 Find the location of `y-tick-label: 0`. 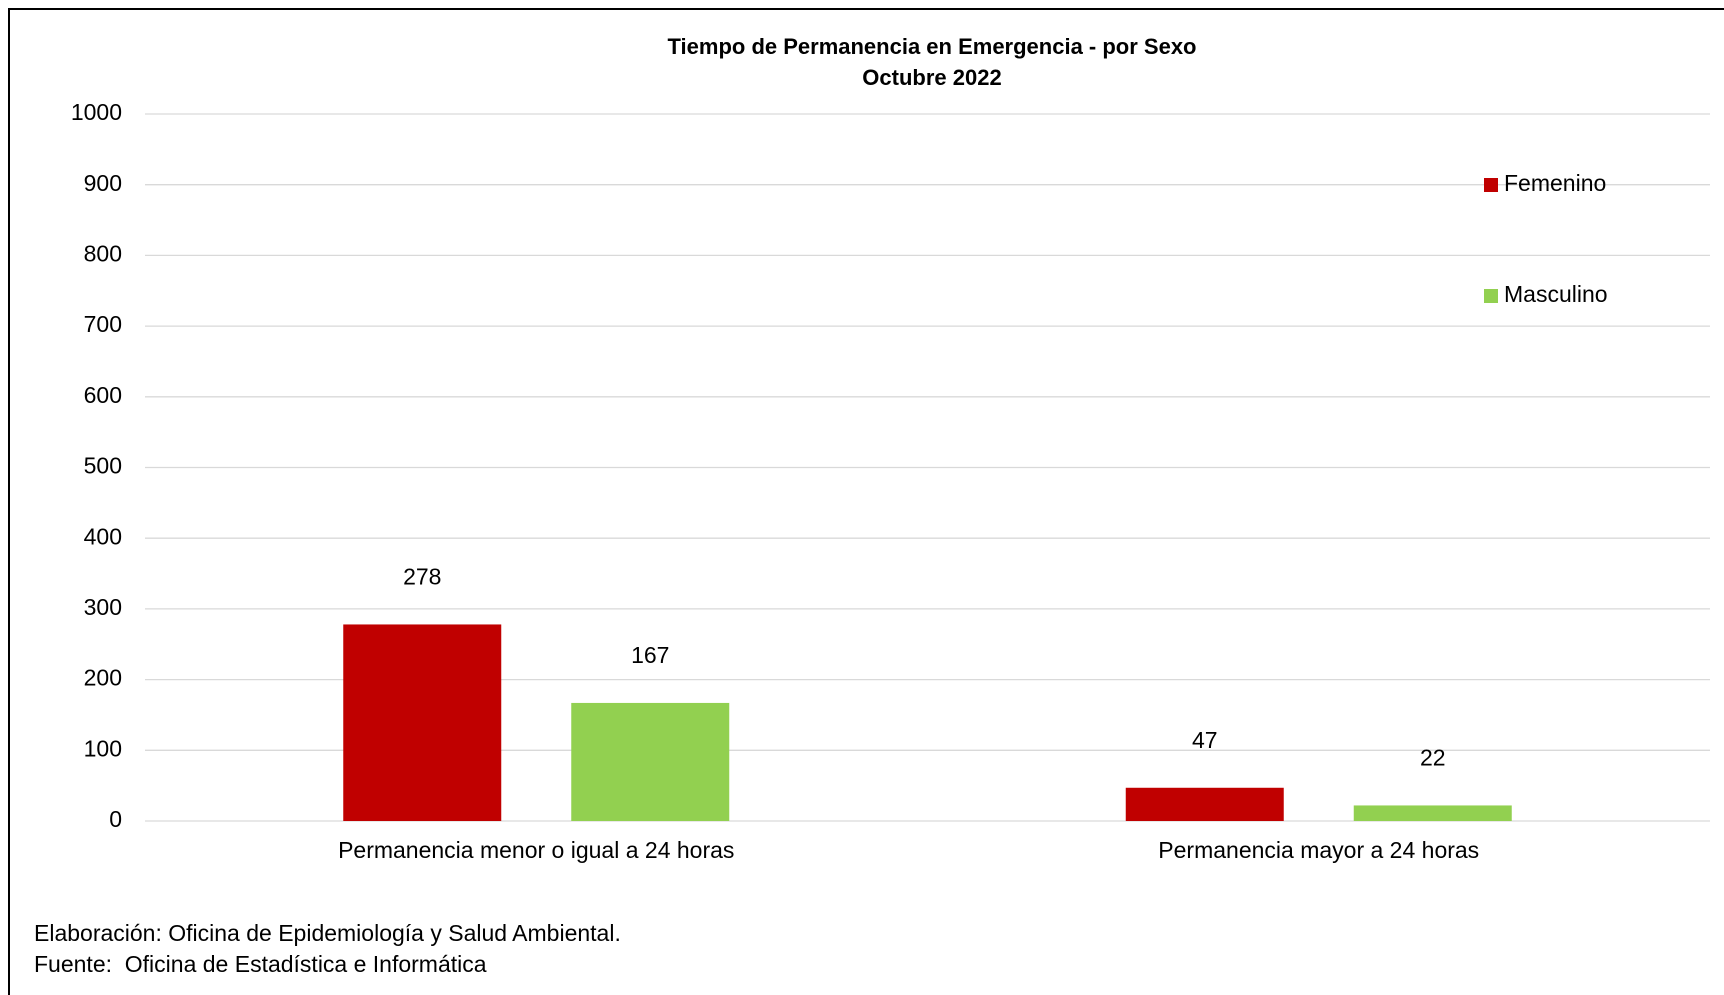

y-tick-label: 0 is located at coordinates (115, 819).